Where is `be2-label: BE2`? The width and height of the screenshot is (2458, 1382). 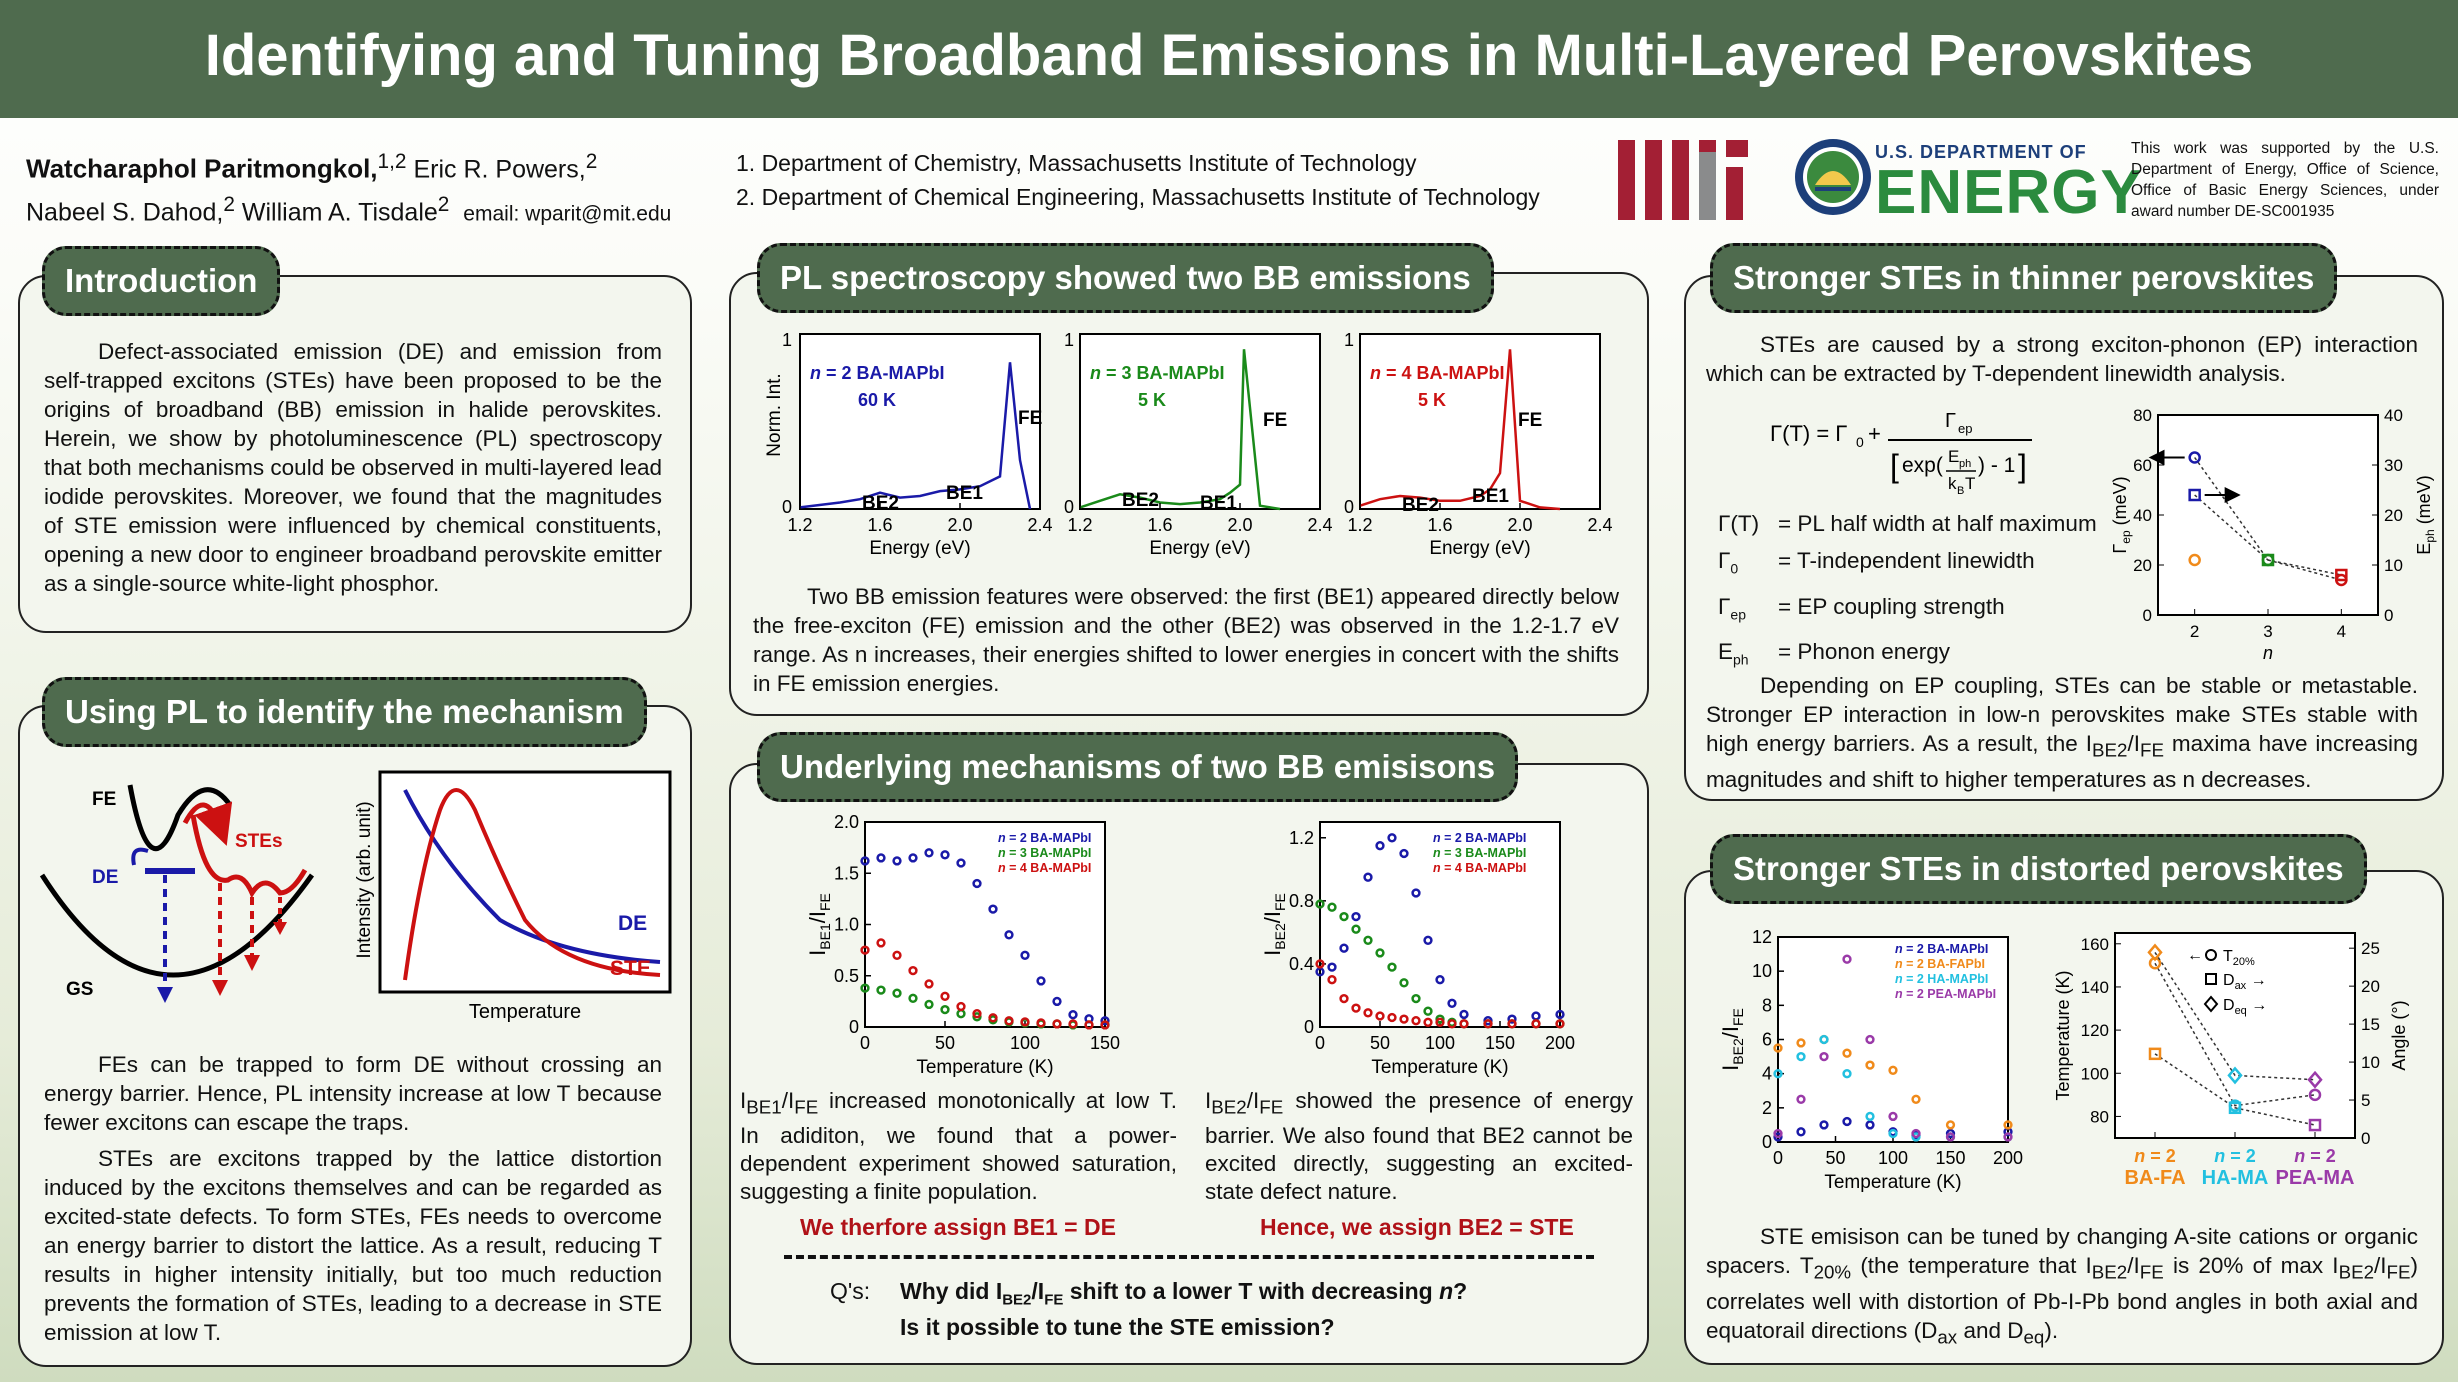 be2-label: BE2 is located at coordinates (1420, 505).